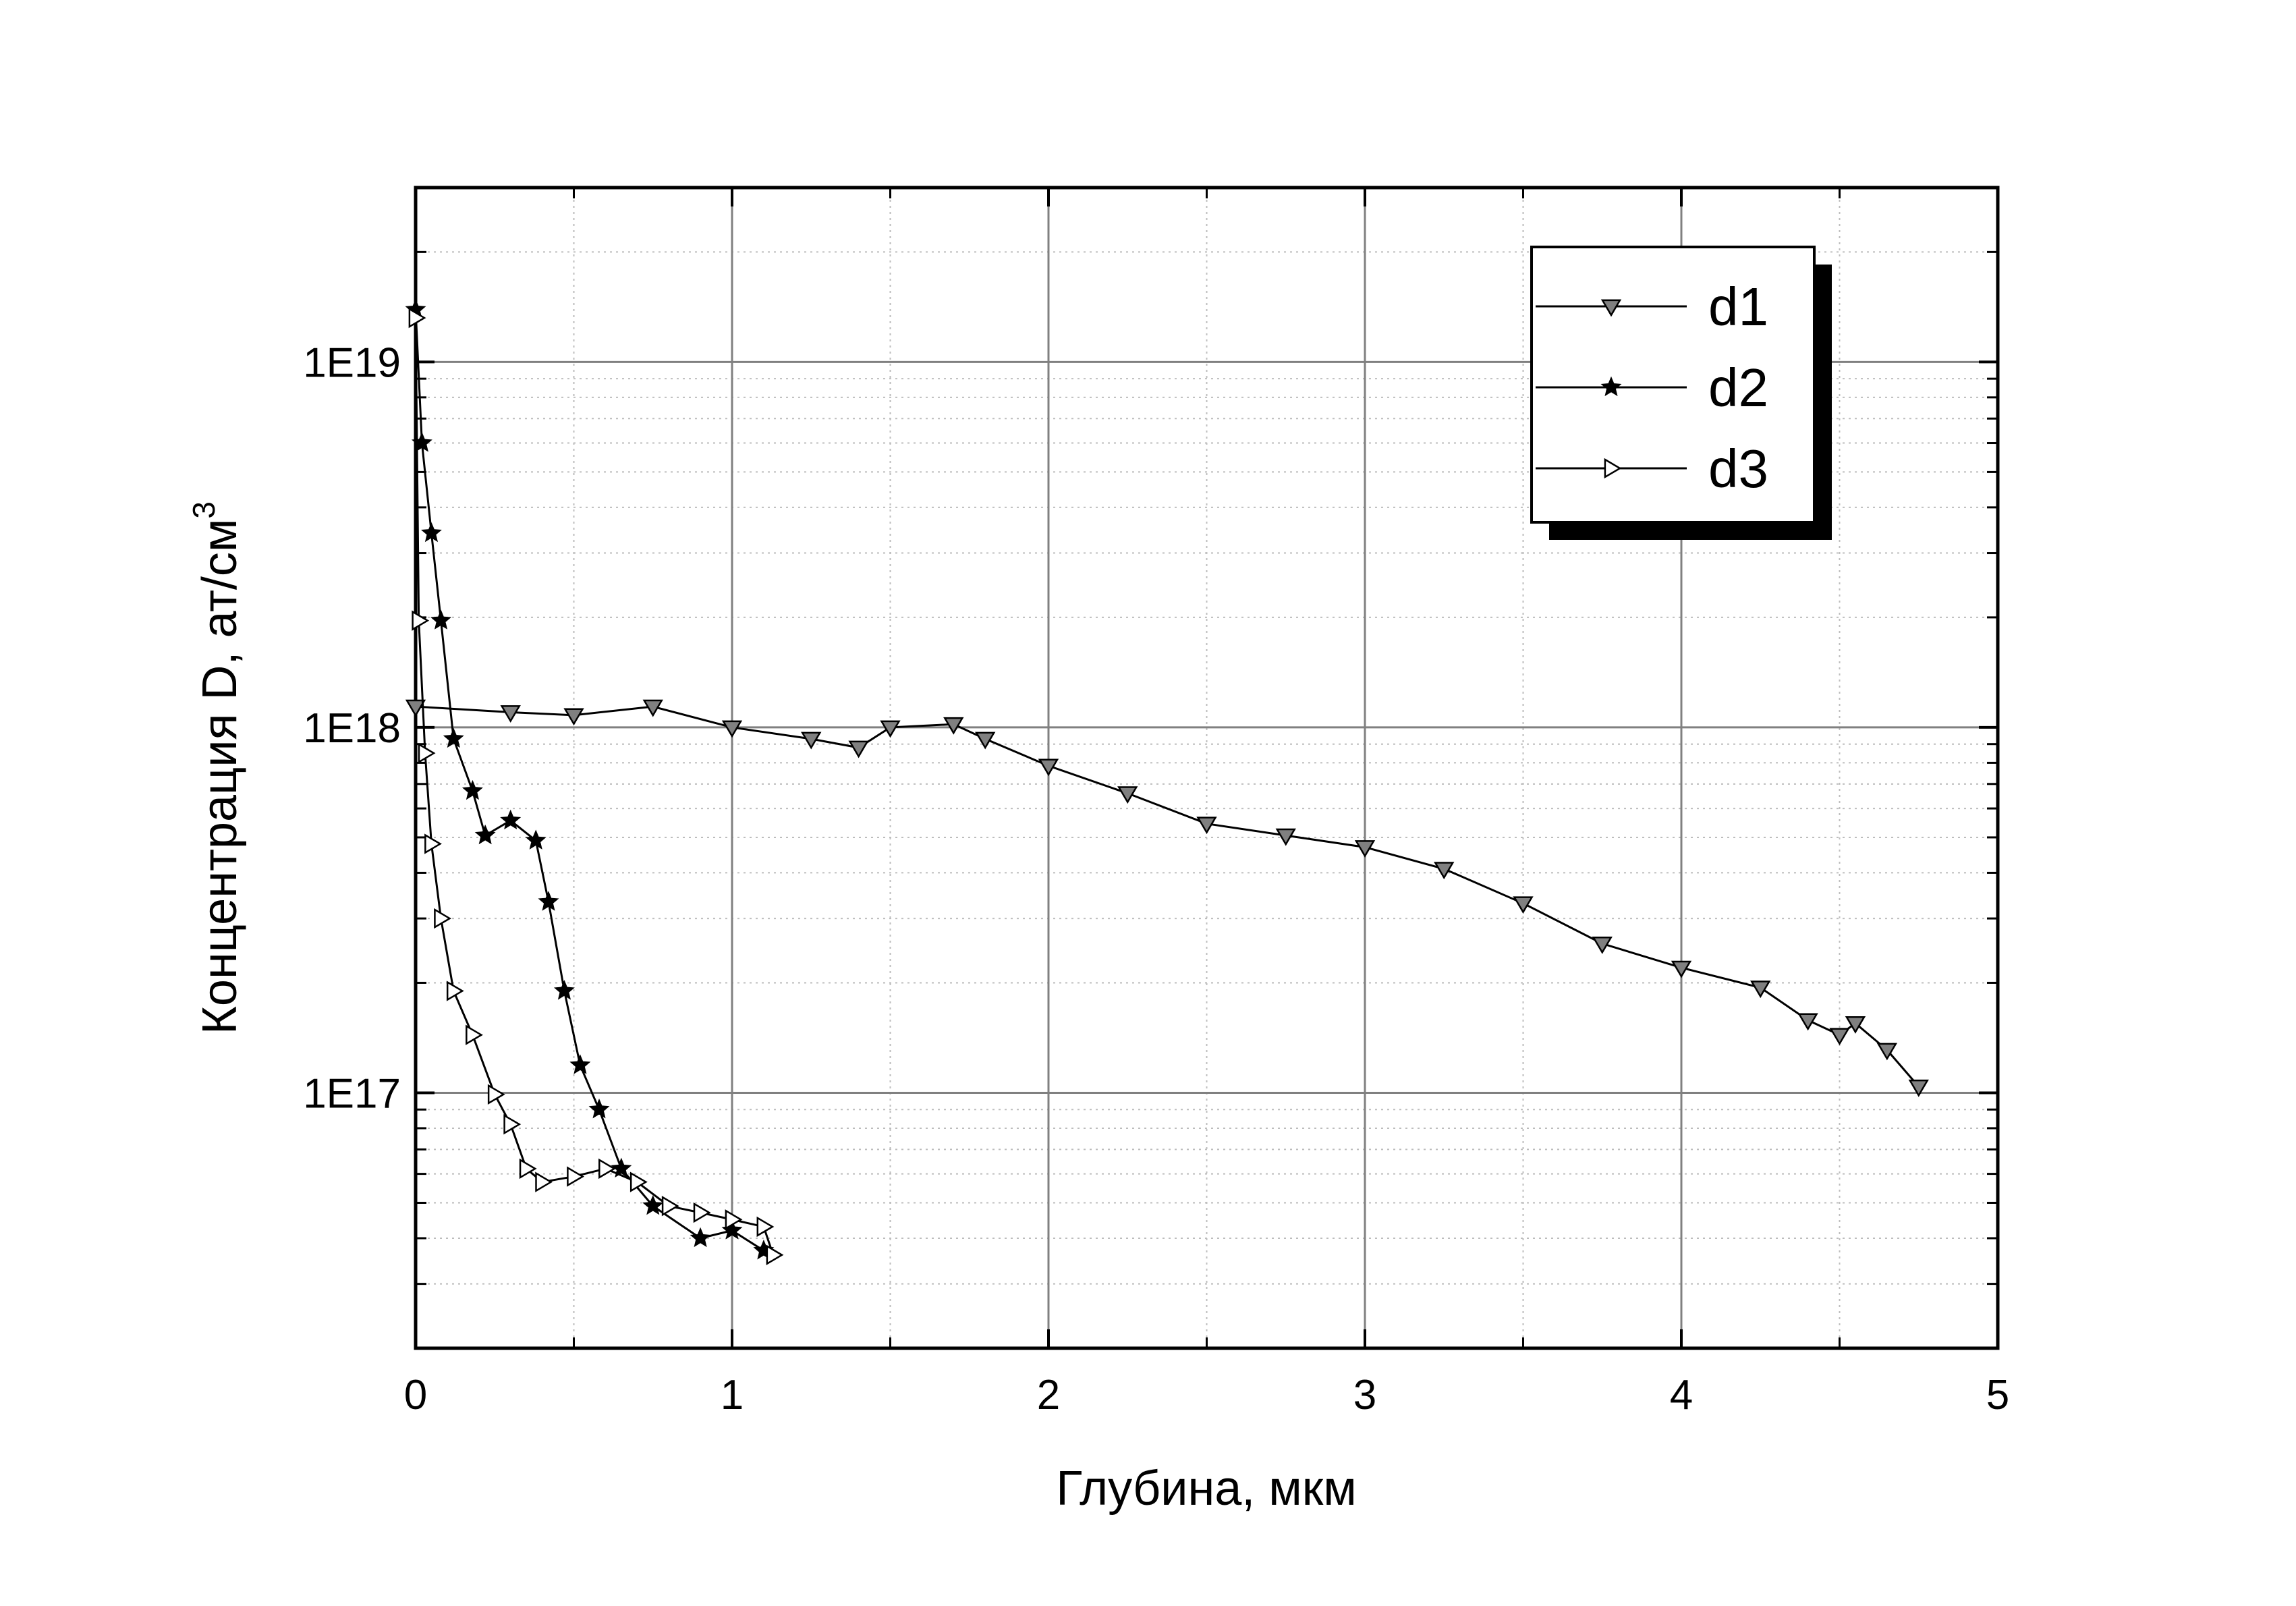  Describe the element at coordinates (203, 510) in the screenshot. I see `y-axis-title-superscript: 3` at that location.